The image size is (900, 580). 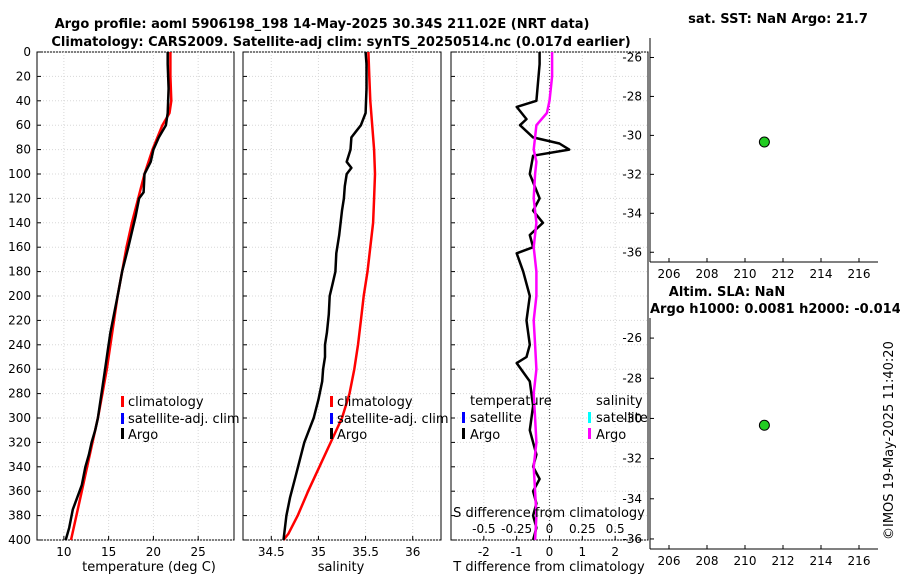 What do you see at coordinates (632, 57) in the screenshot?
I see `sst-map-ytick-label: -26` at bounding box center [632, 57].